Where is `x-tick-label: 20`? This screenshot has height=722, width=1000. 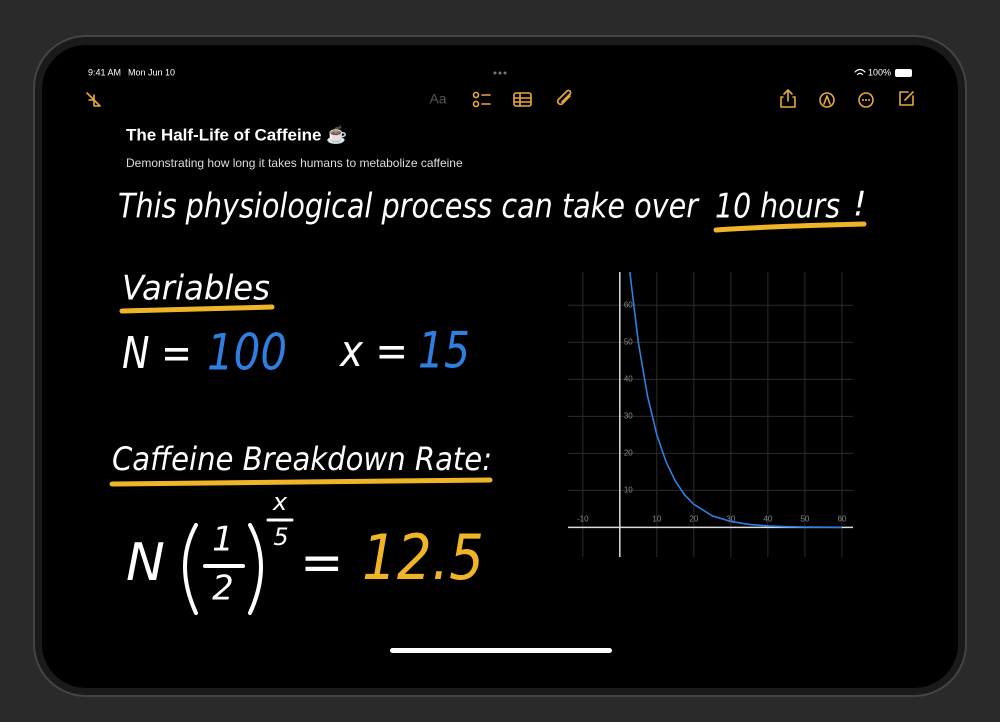
x-tick-label: 20 is located at coordinates (693, 518).